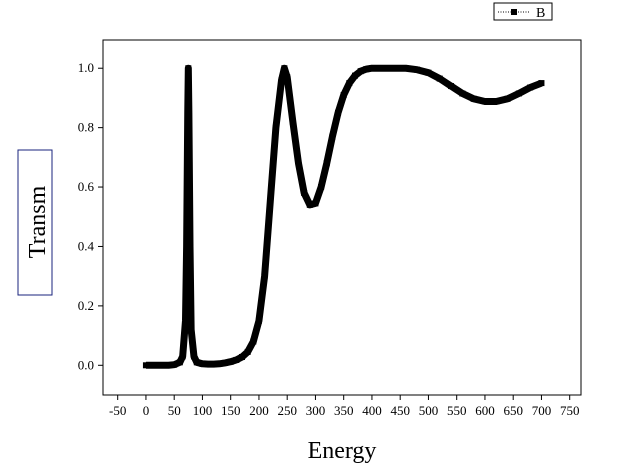  I want to click on x-tick-label: 750, so click(570, 410).